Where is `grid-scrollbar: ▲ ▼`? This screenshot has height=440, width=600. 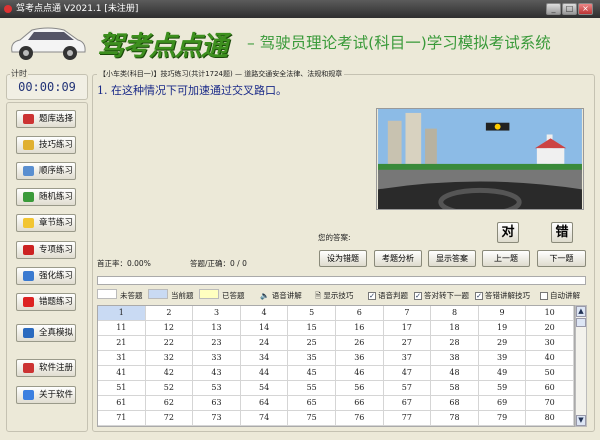 grid-scrollbar: ▲ ▼ is located at coordinates (581, 366).